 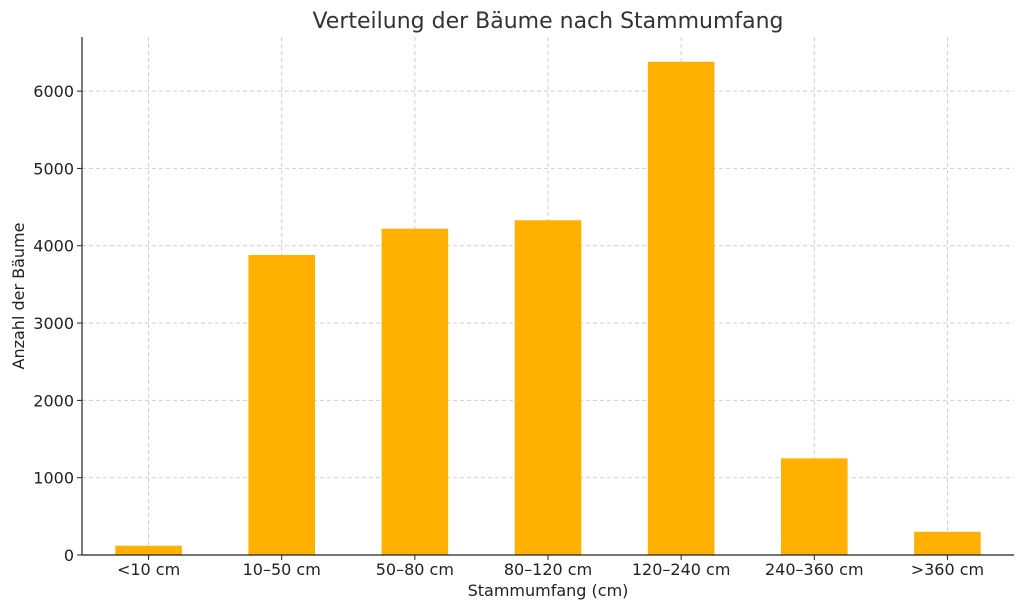 I want to click on y-tick-labels: 0 1000 2000 3000 4000 5000 6000, so click(x=53, y=323).